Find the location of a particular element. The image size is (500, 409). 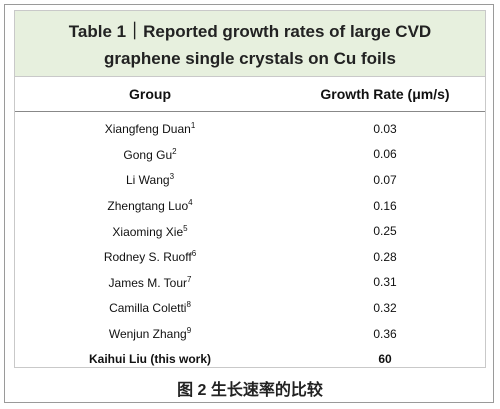

reference: 4 is located at coordinates (190, 203).